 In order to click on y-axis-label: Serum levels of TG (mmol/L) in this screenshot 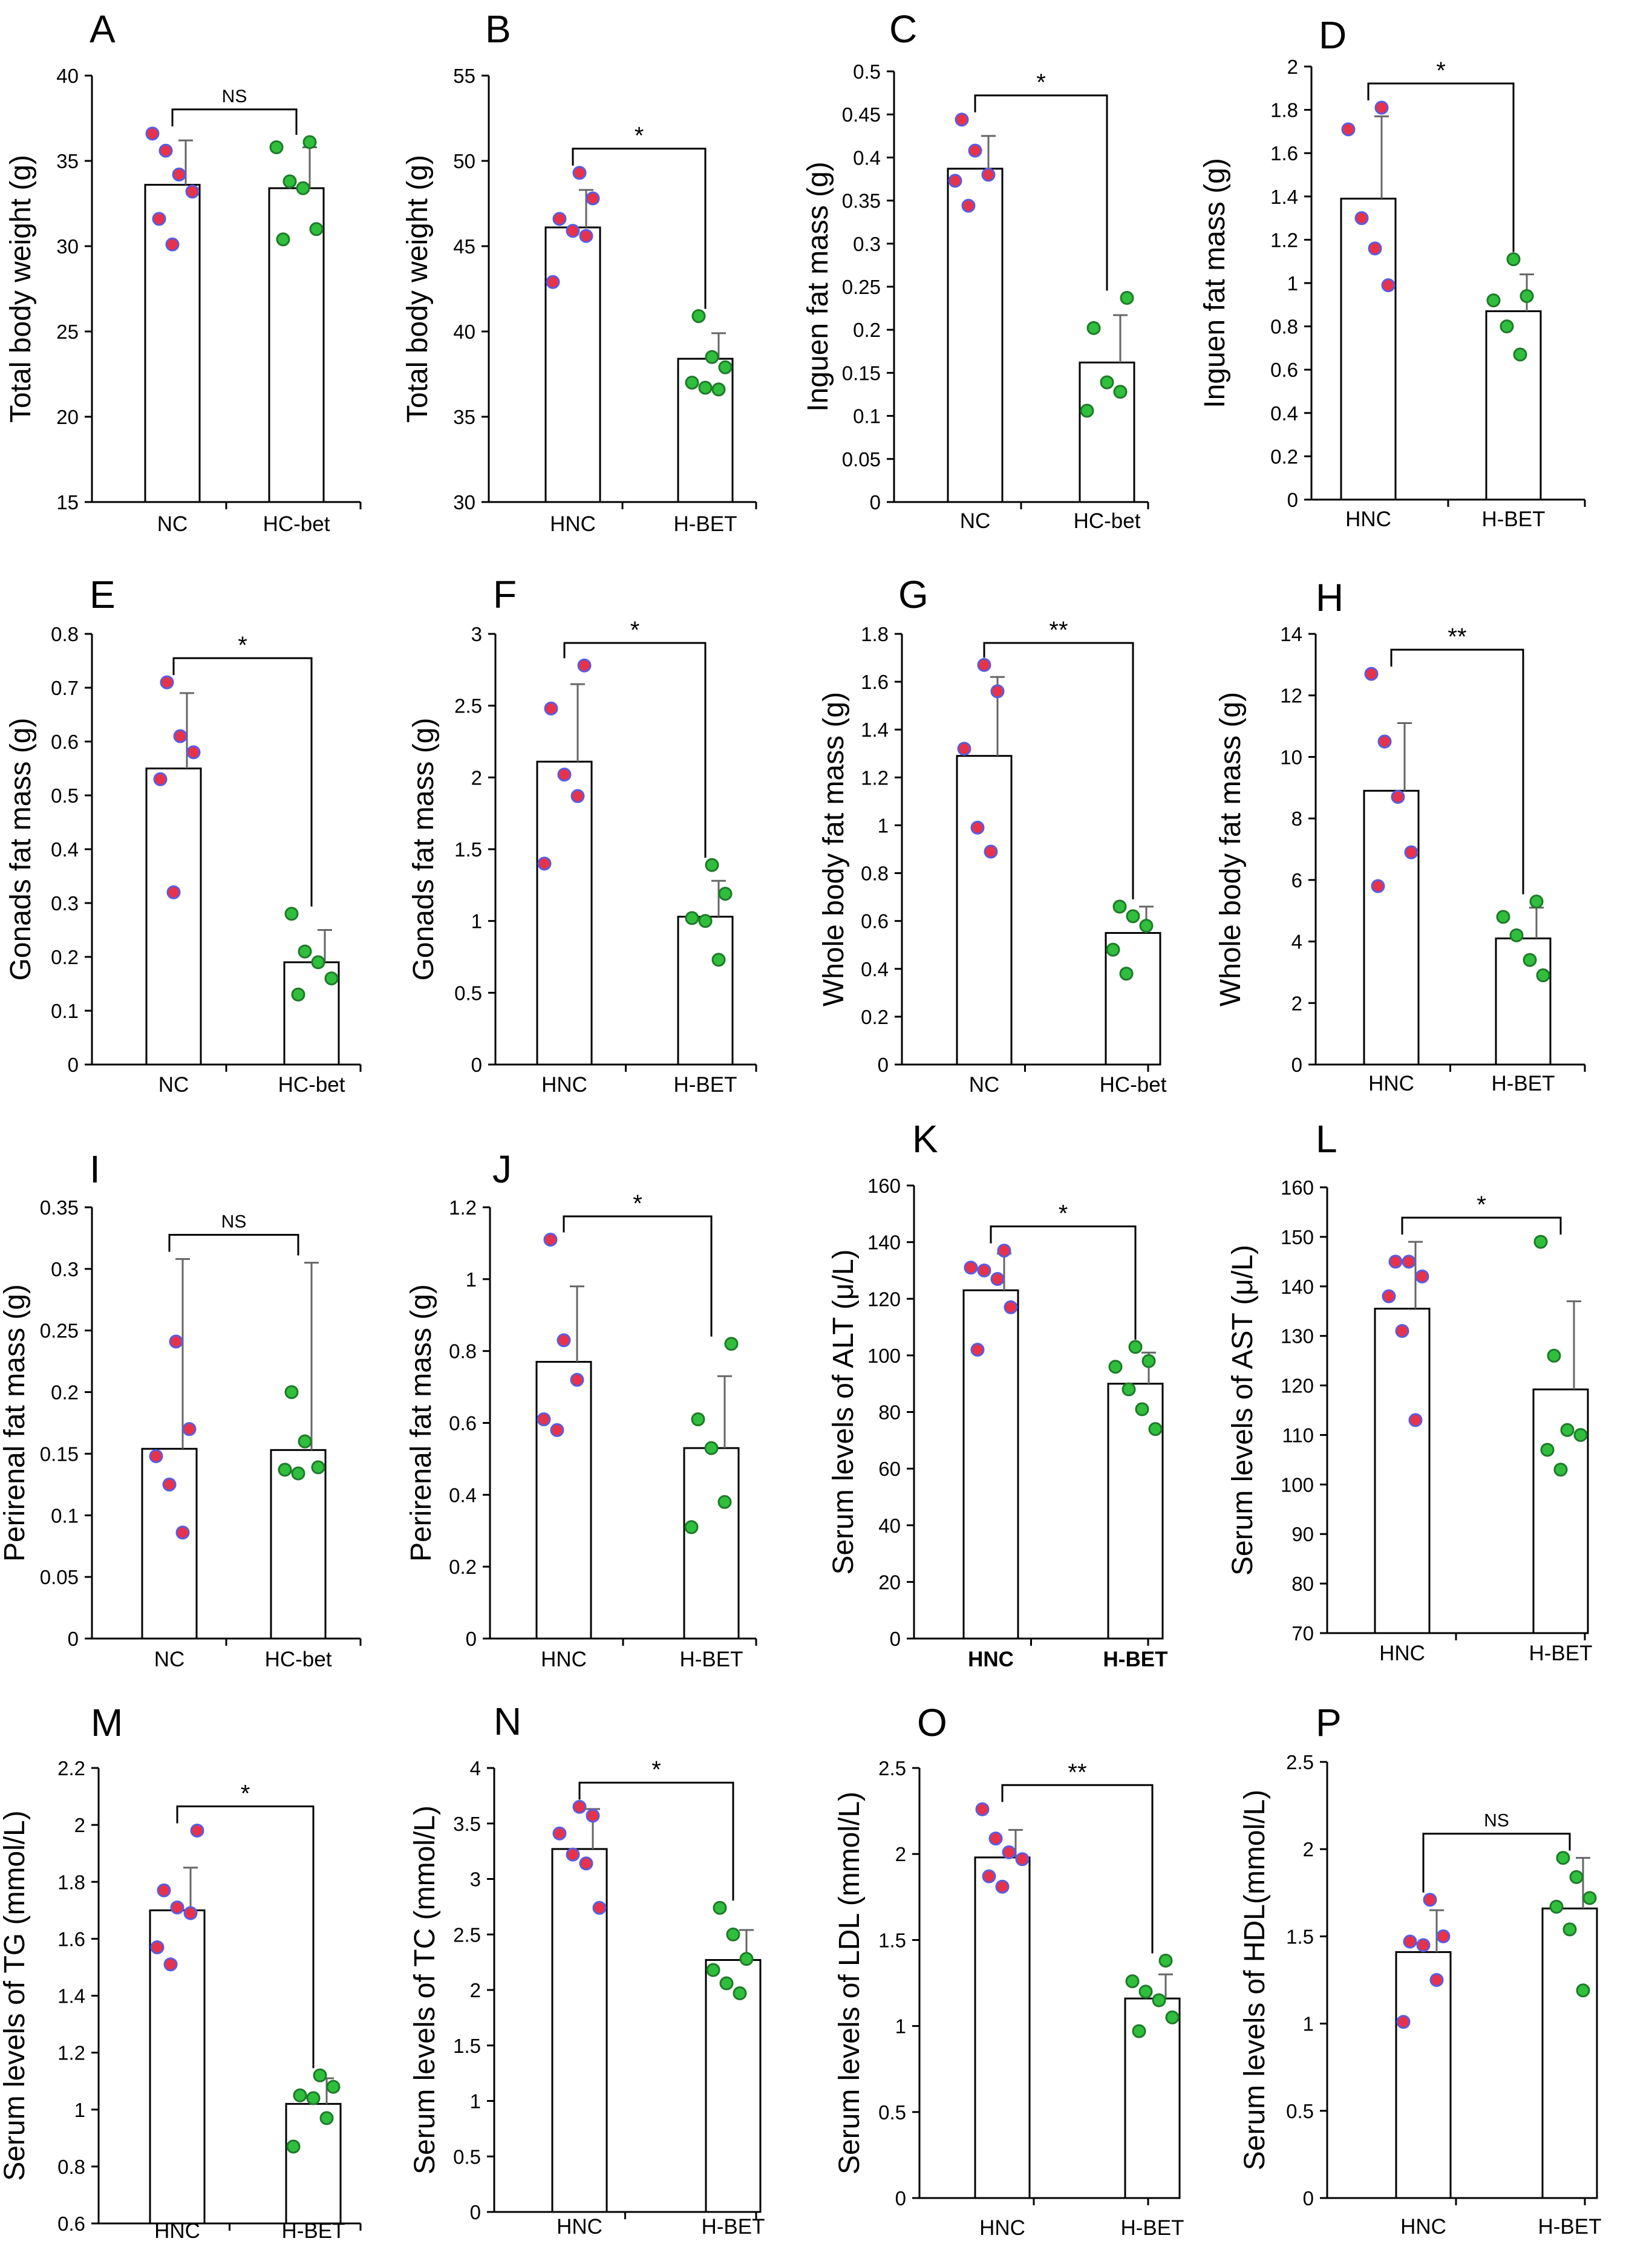, I will do `click(16, 1996)`.